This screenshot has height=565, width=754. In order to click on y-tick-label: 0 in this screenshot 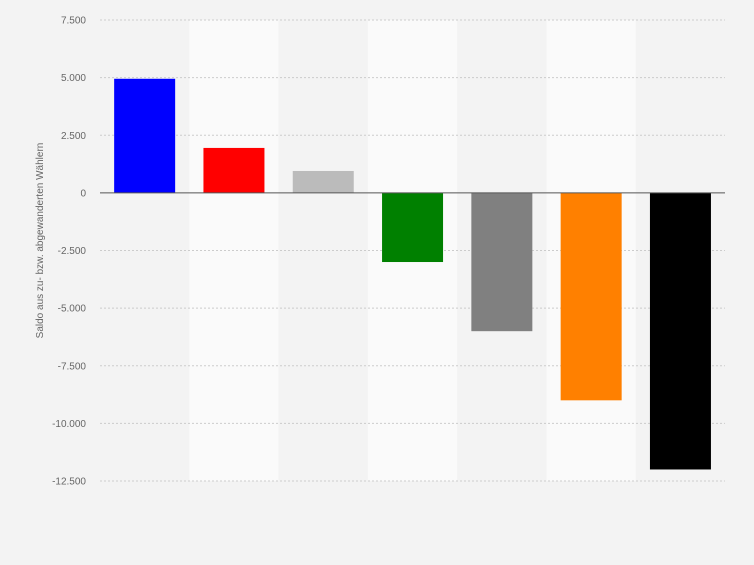, I will do `click(83, 193)`.